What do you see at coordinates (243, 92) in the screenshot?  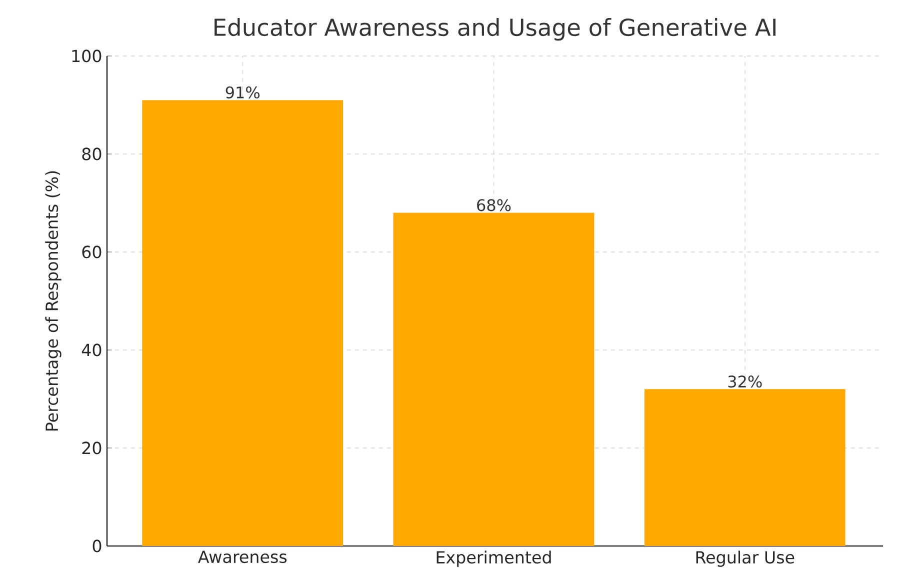 I see `data-label: 91%` at bounding box center [243, 92].